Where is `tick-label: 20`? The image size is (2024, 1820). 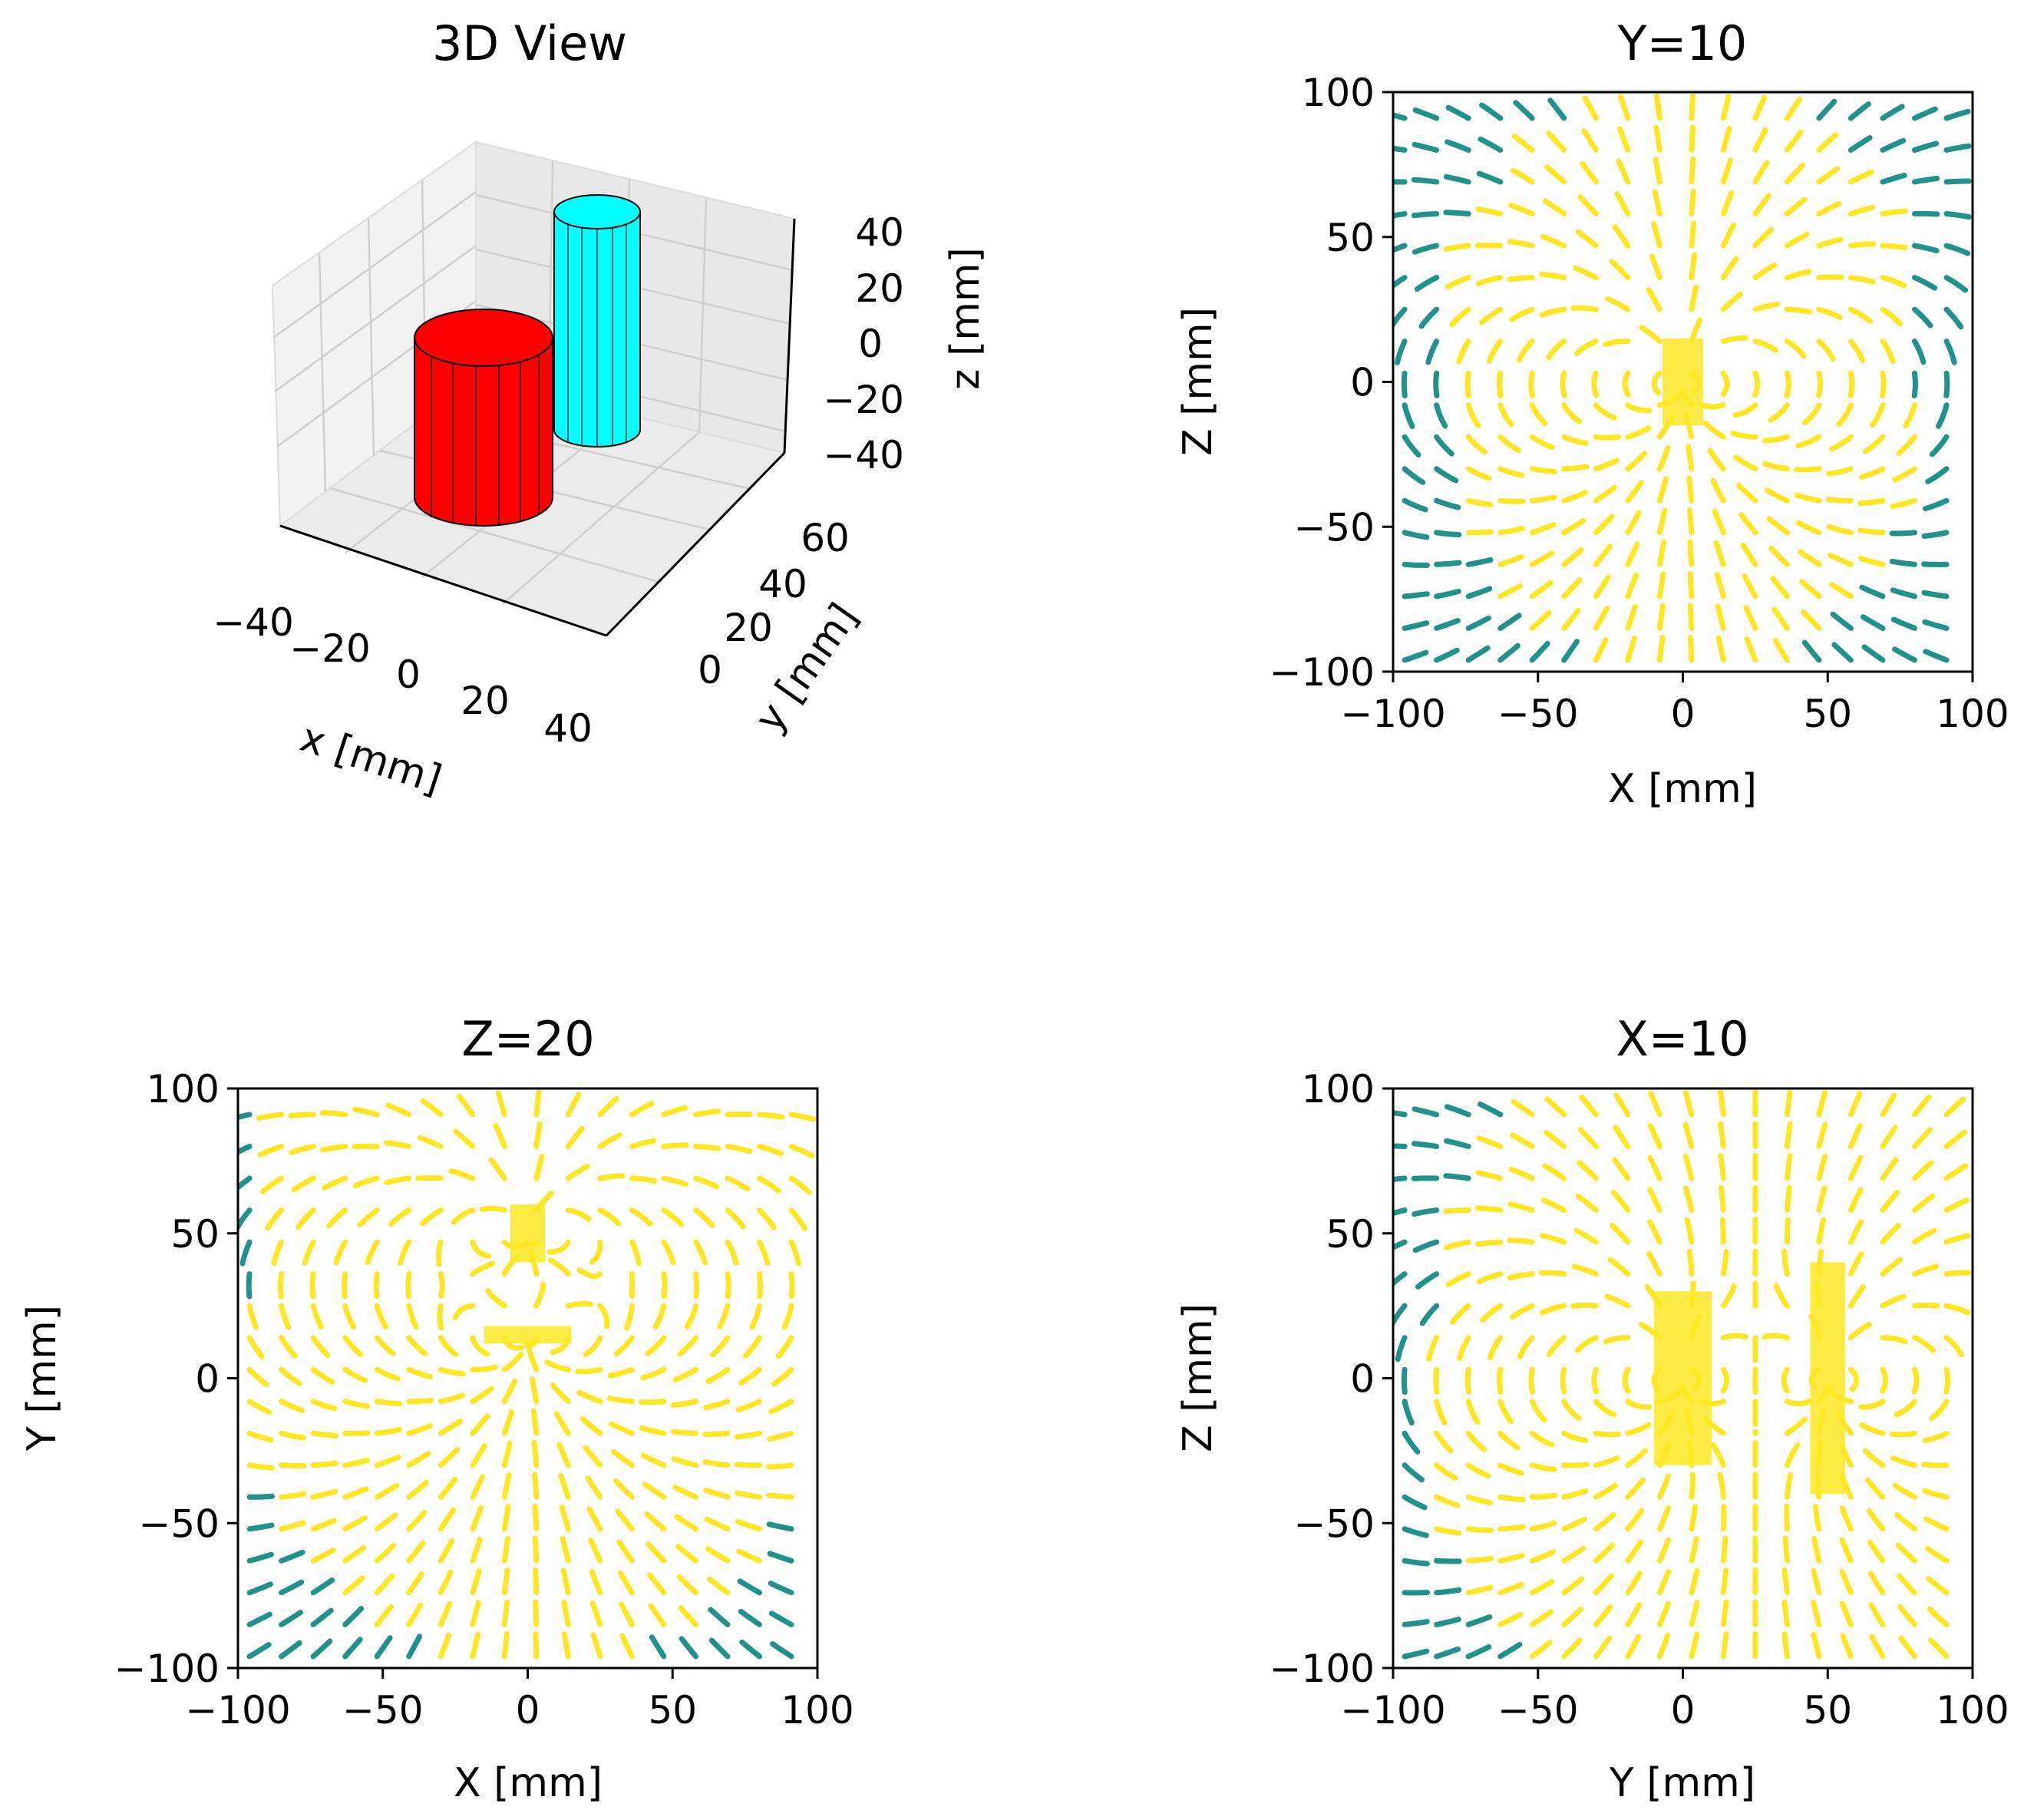
tick-label: 20 is located at coordinates (748, 628).